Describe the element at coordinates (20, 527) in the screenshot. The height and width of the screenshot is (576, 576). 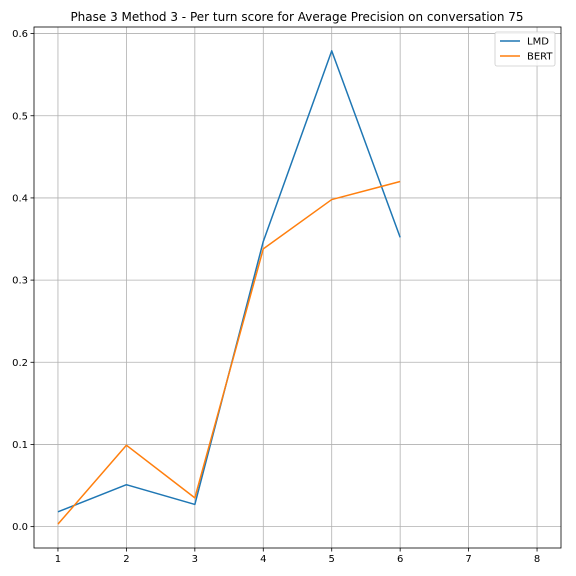
I see `y-tick-label: 0.0` at that location.